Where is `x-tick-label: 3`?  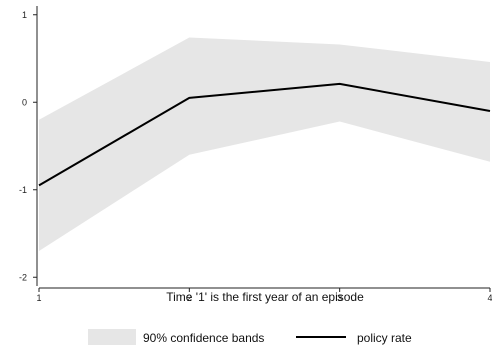 x-tick-label: 3 is located at coordinates (339, 298).